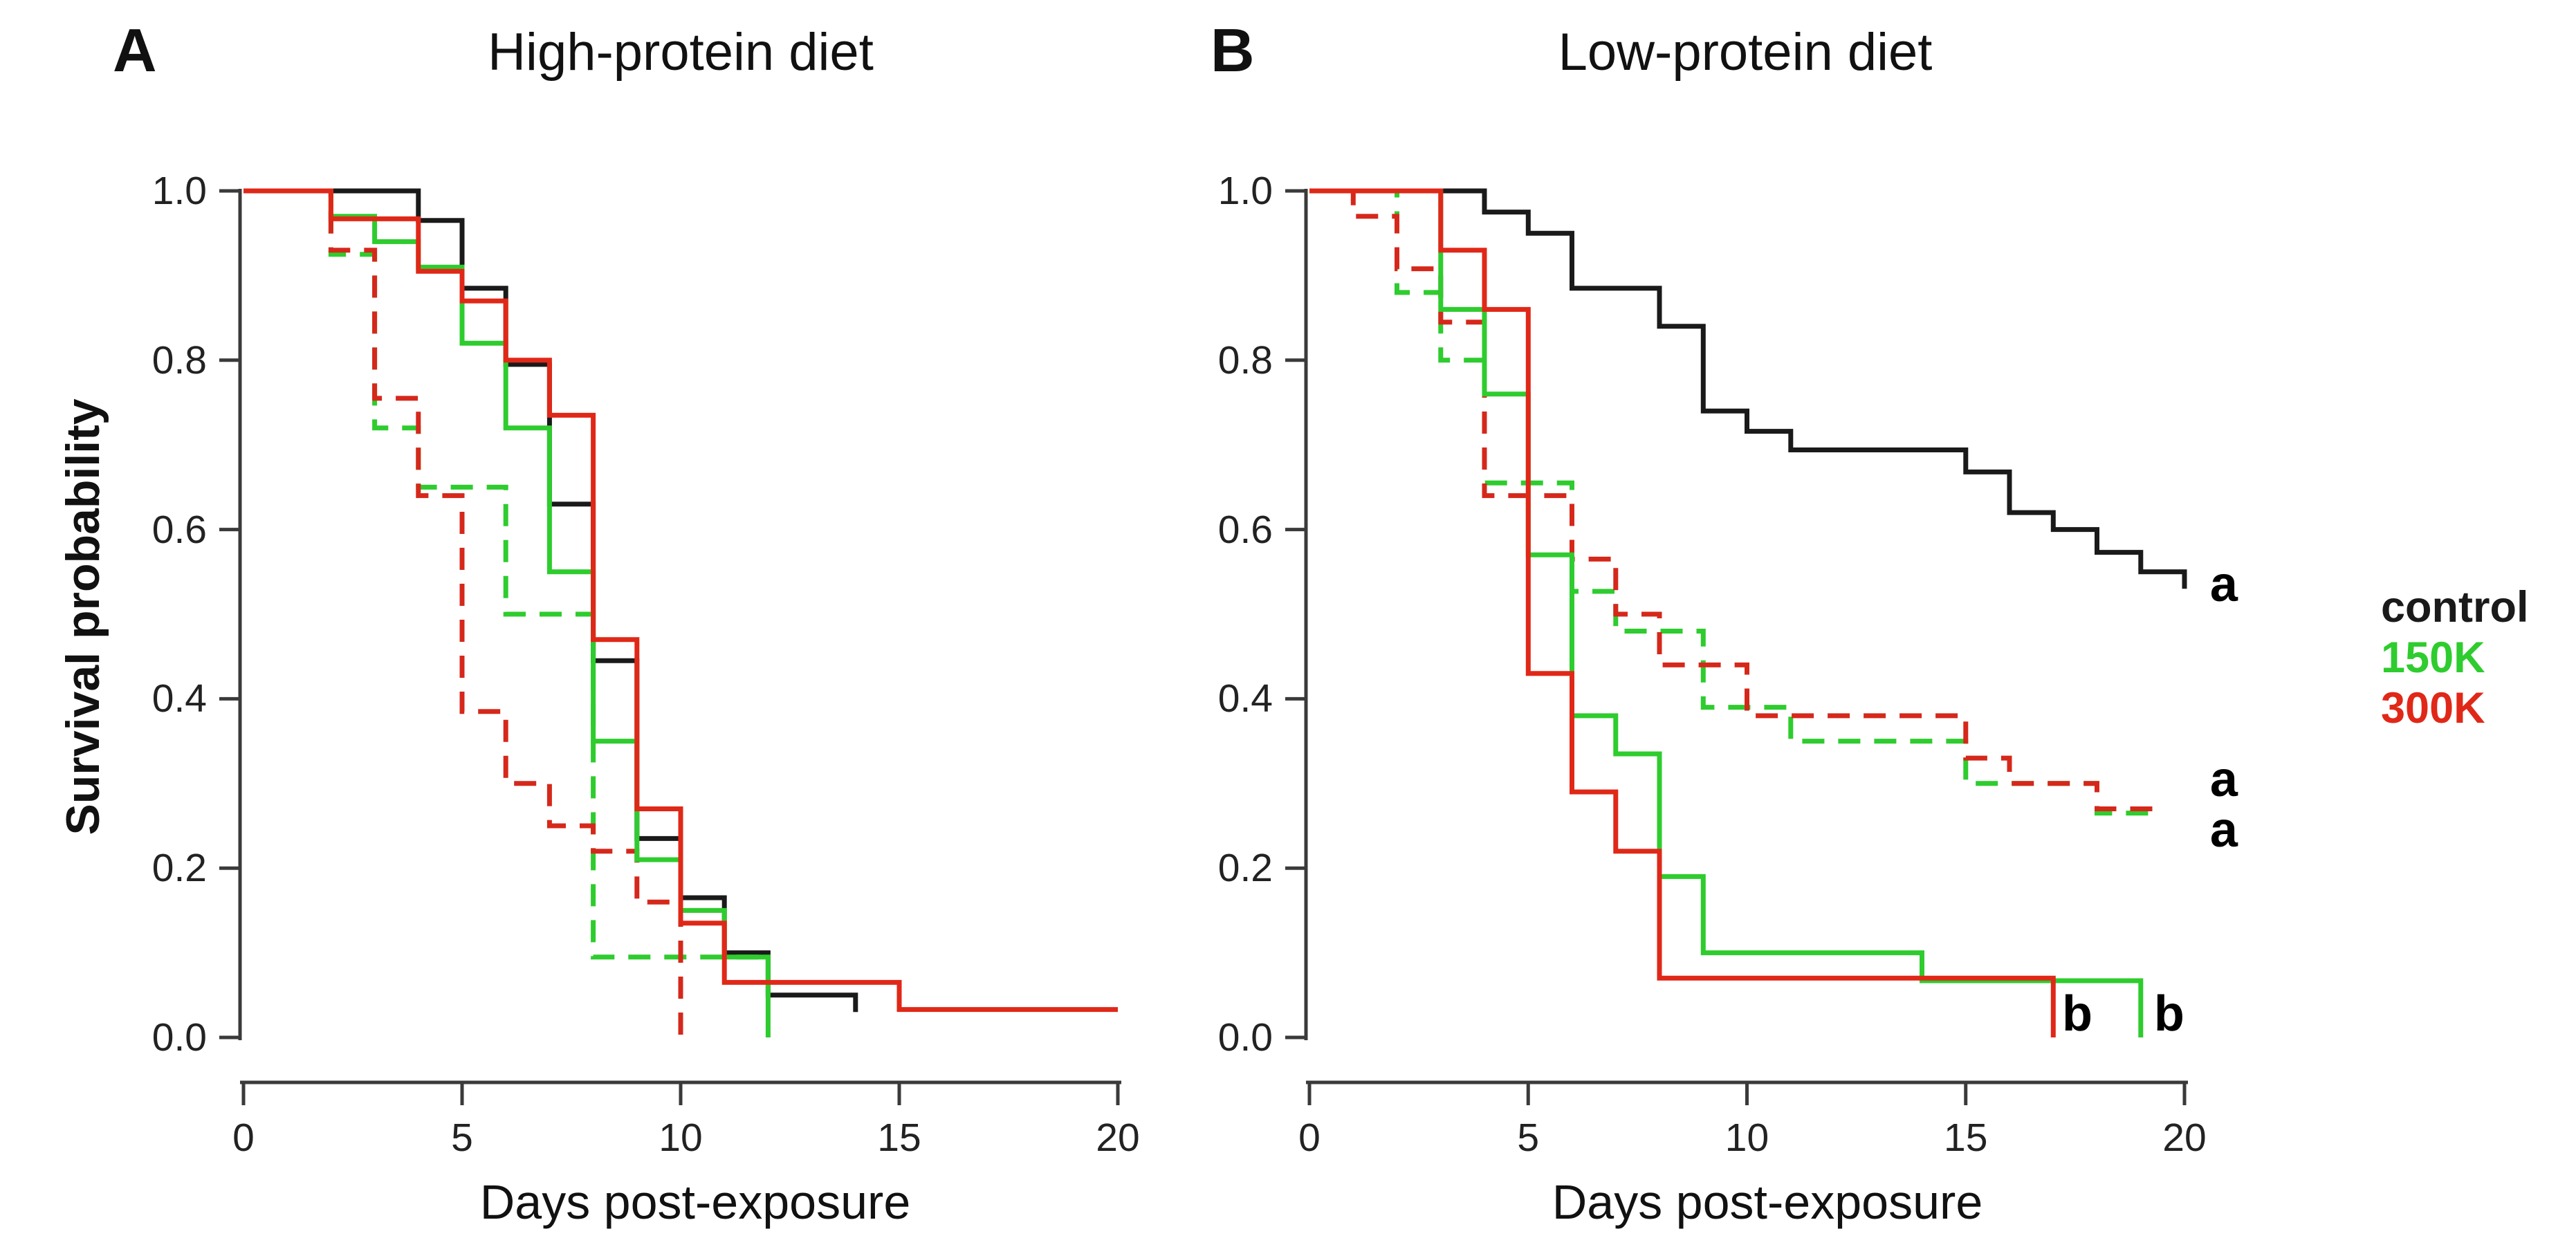 This screenshot has height=1247, width=2576. I want to click on legend-item-control: control, so click(2455, 607).